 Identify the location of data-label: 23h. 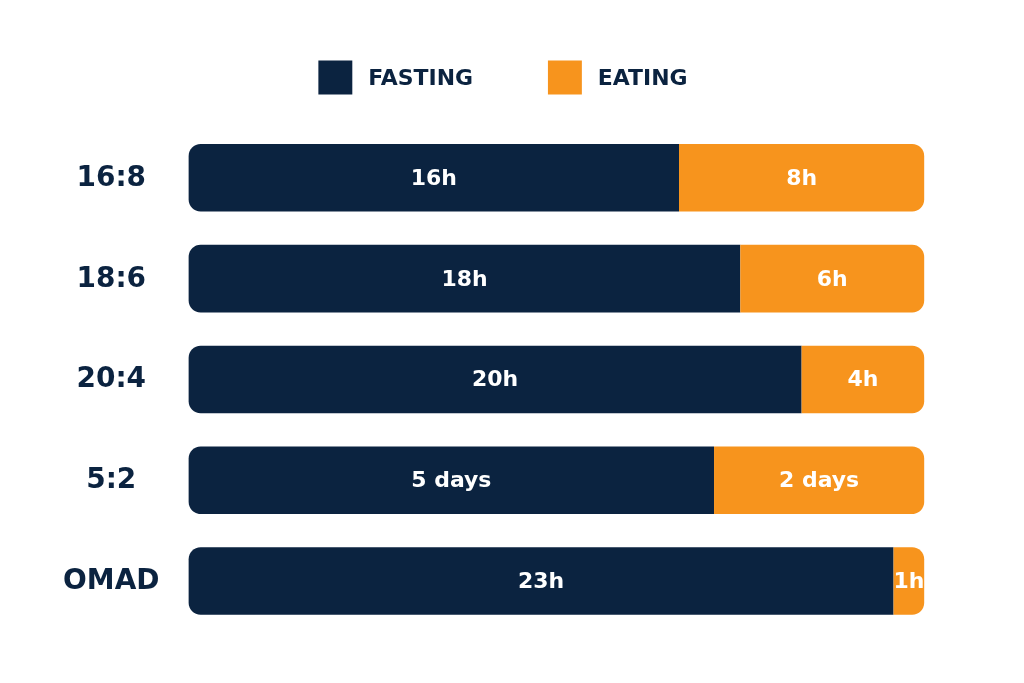
(541, 581).